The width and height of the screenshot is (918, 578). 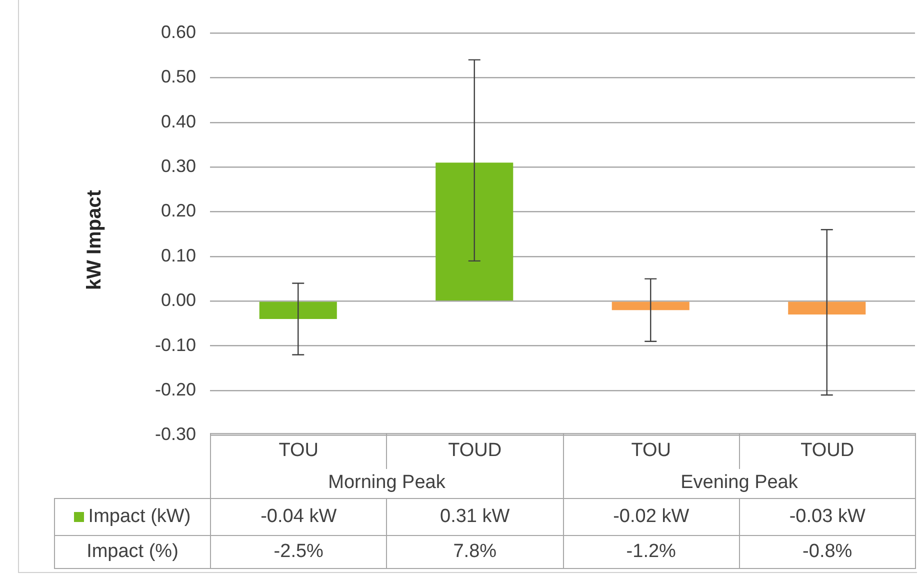 What do you see at coordinates (178, 121) in the screenshot?
I see `y-tick-label: 0.40` at bounding box center [178, 121].